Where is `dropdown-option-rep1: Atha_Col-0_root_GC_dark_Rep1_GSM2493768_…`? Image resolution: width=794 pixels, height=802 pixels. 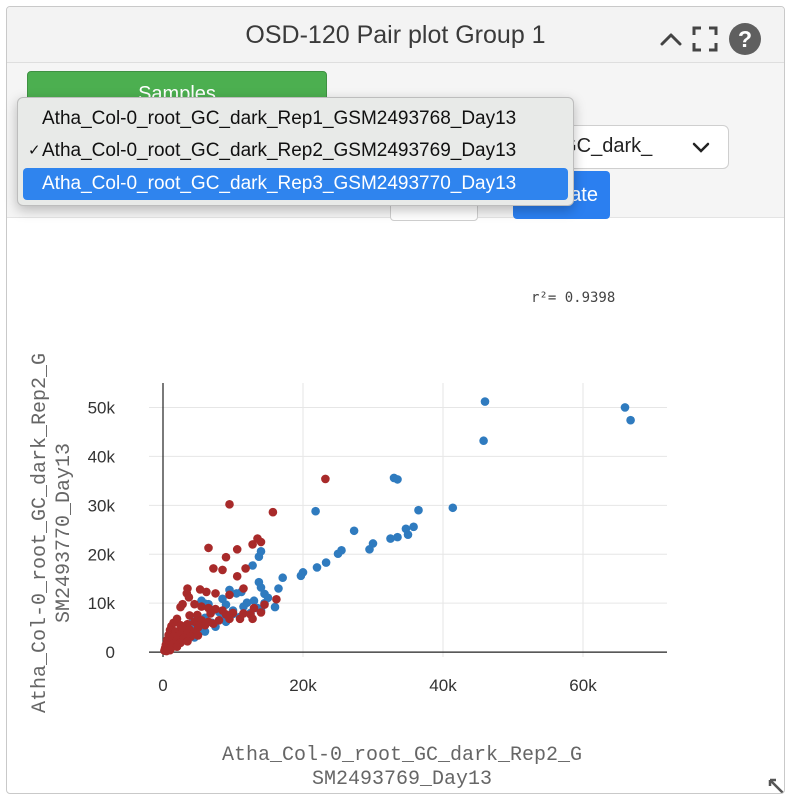 dropdown-option-rep1: Atha_Col-0_root_GC_dark_Rep1_GSM2493768_… is located at coordinates (295, 119).